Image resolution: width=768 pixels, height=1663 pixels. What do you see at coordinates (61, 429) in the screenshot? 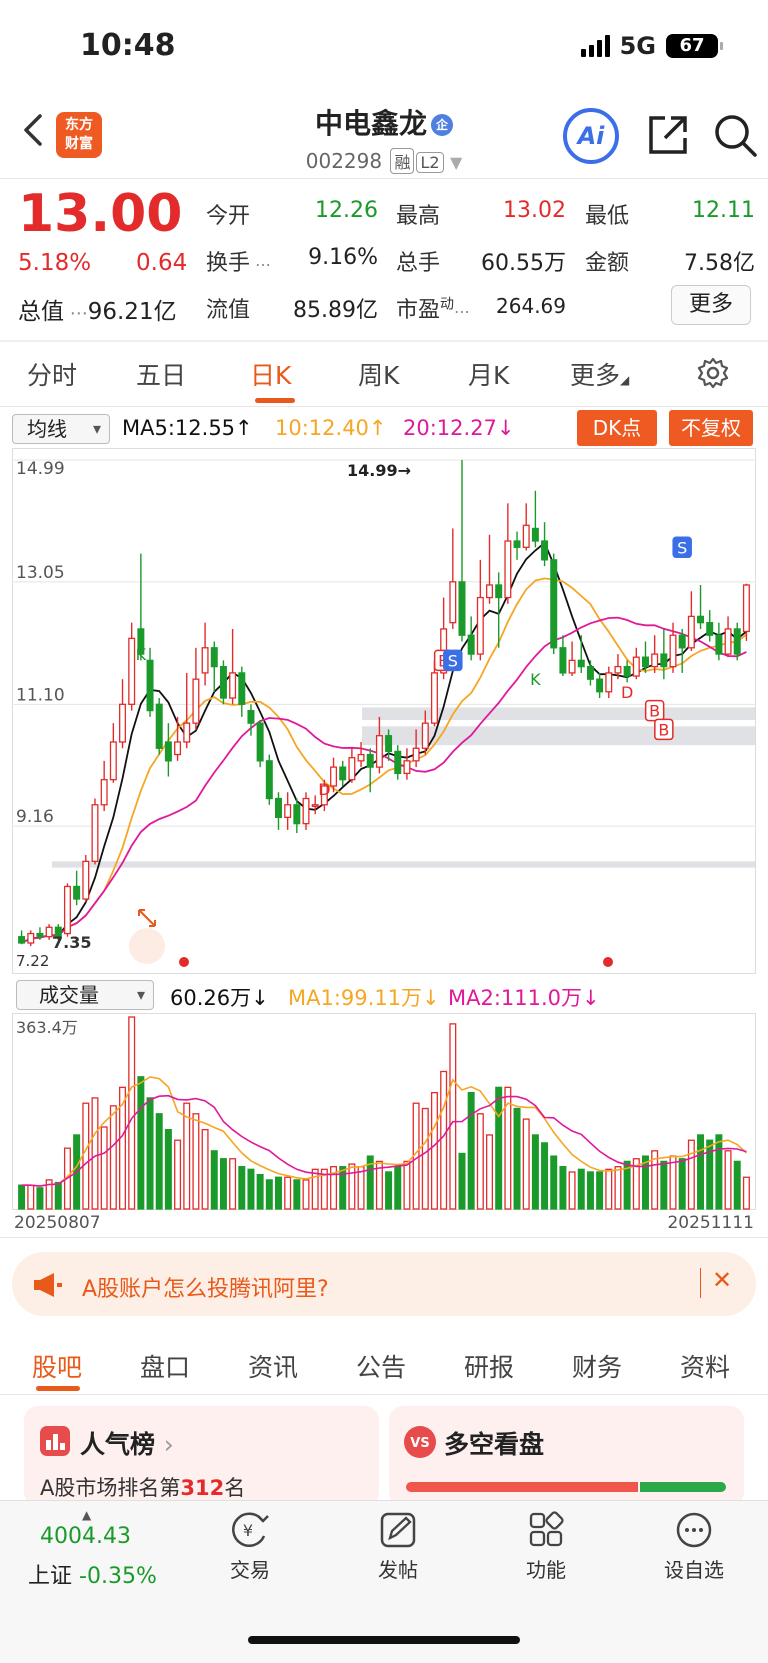
I see `indicator-select: 均线` at bounding box center [61, 429].